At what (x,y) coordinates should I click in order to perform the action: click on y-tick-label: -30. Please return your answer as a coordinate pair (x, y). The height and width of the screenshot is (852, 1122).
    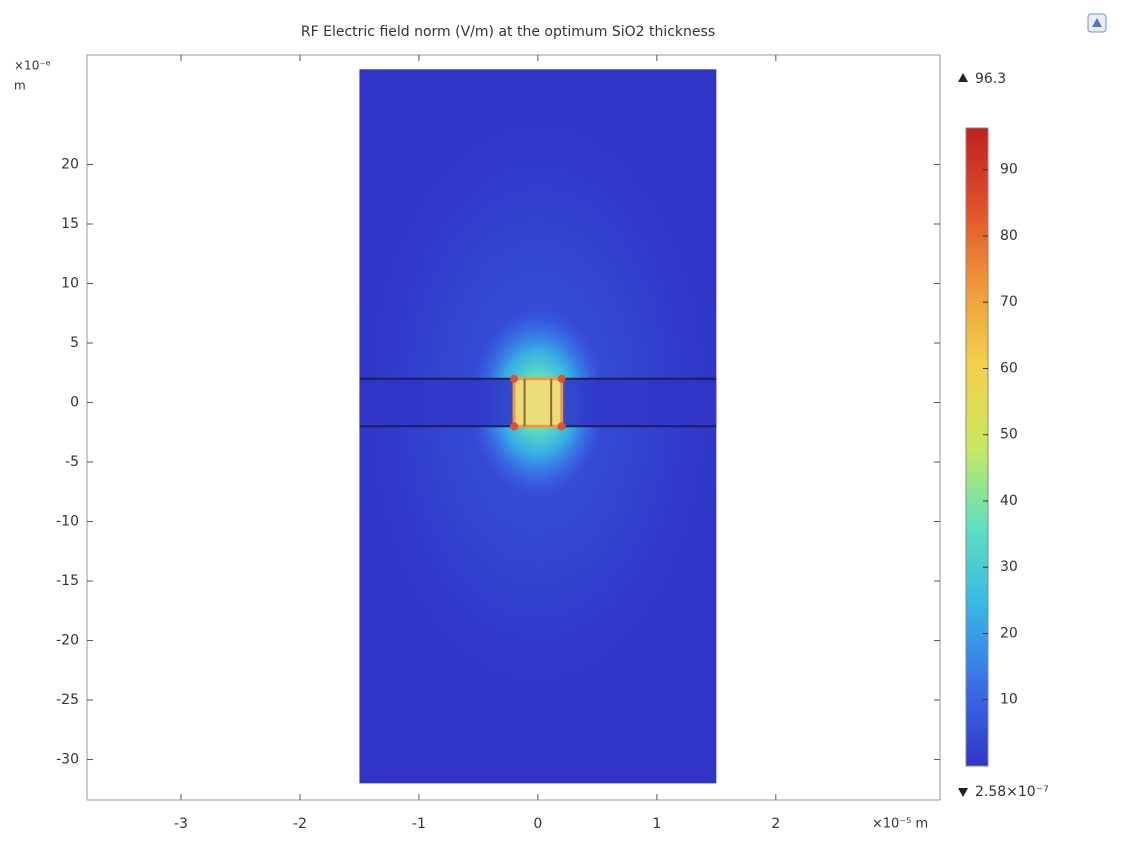
    Looking at the image, I should click on (67, 760).